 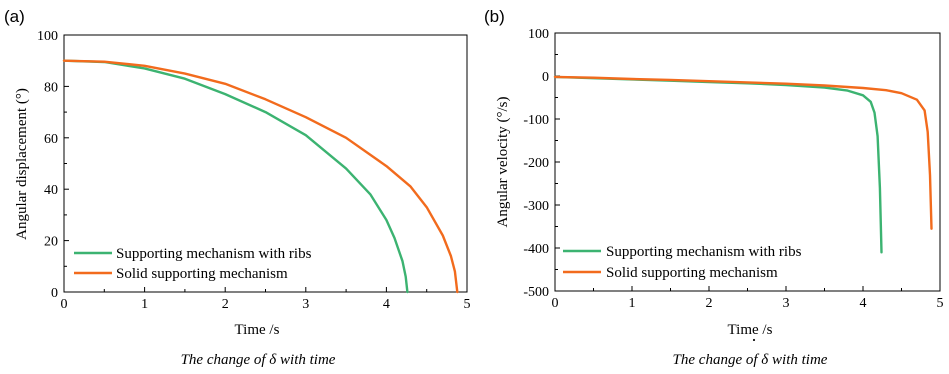 I want to click on panel-b-caption: The change of δ with time, so click(x=750, y=360).